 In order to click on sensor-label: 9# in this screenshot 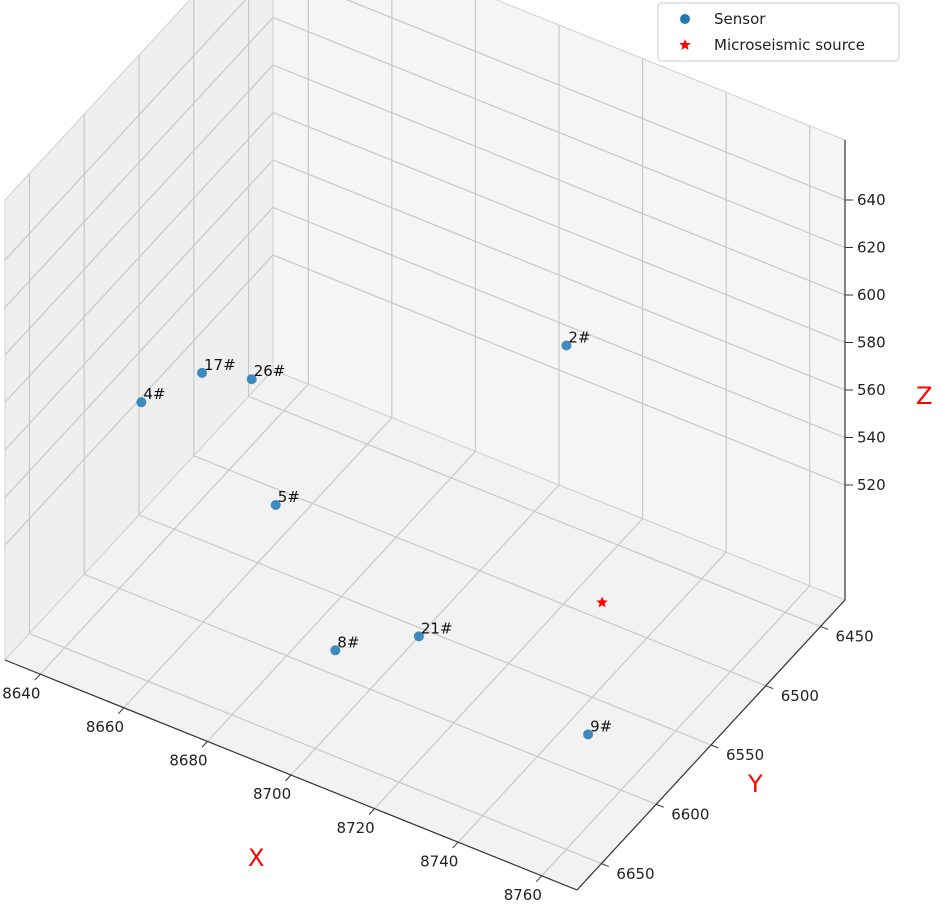, I will do `click(601, 726)`.